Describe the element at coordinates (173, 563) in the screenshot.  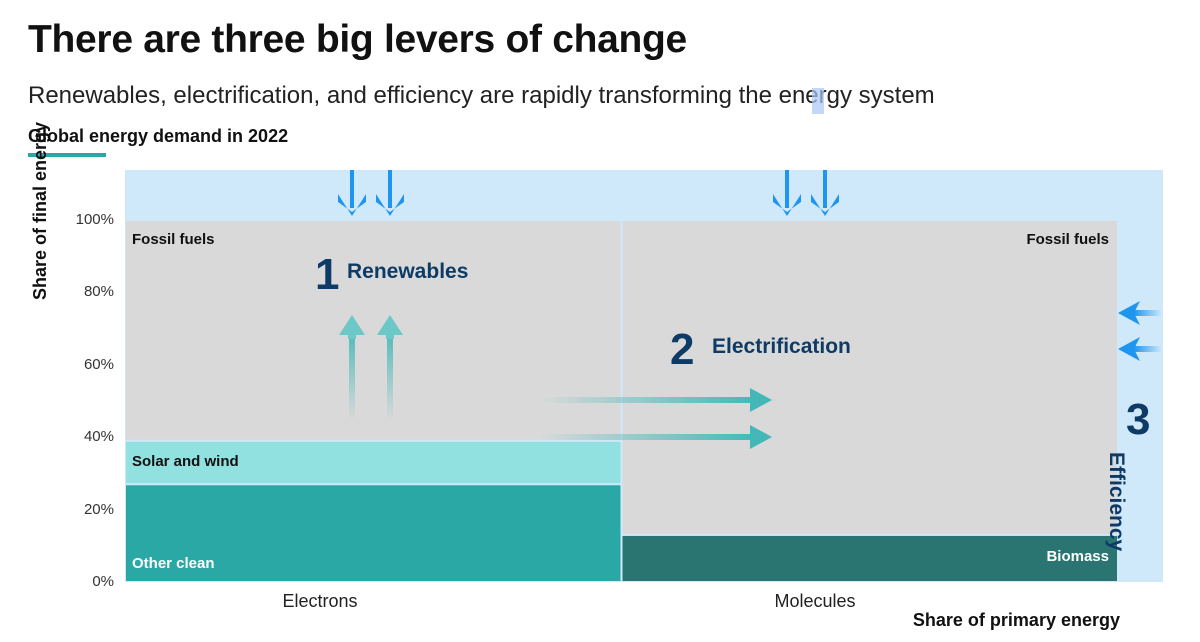
I see `segment-label-other-clean: Other clean` at that location.